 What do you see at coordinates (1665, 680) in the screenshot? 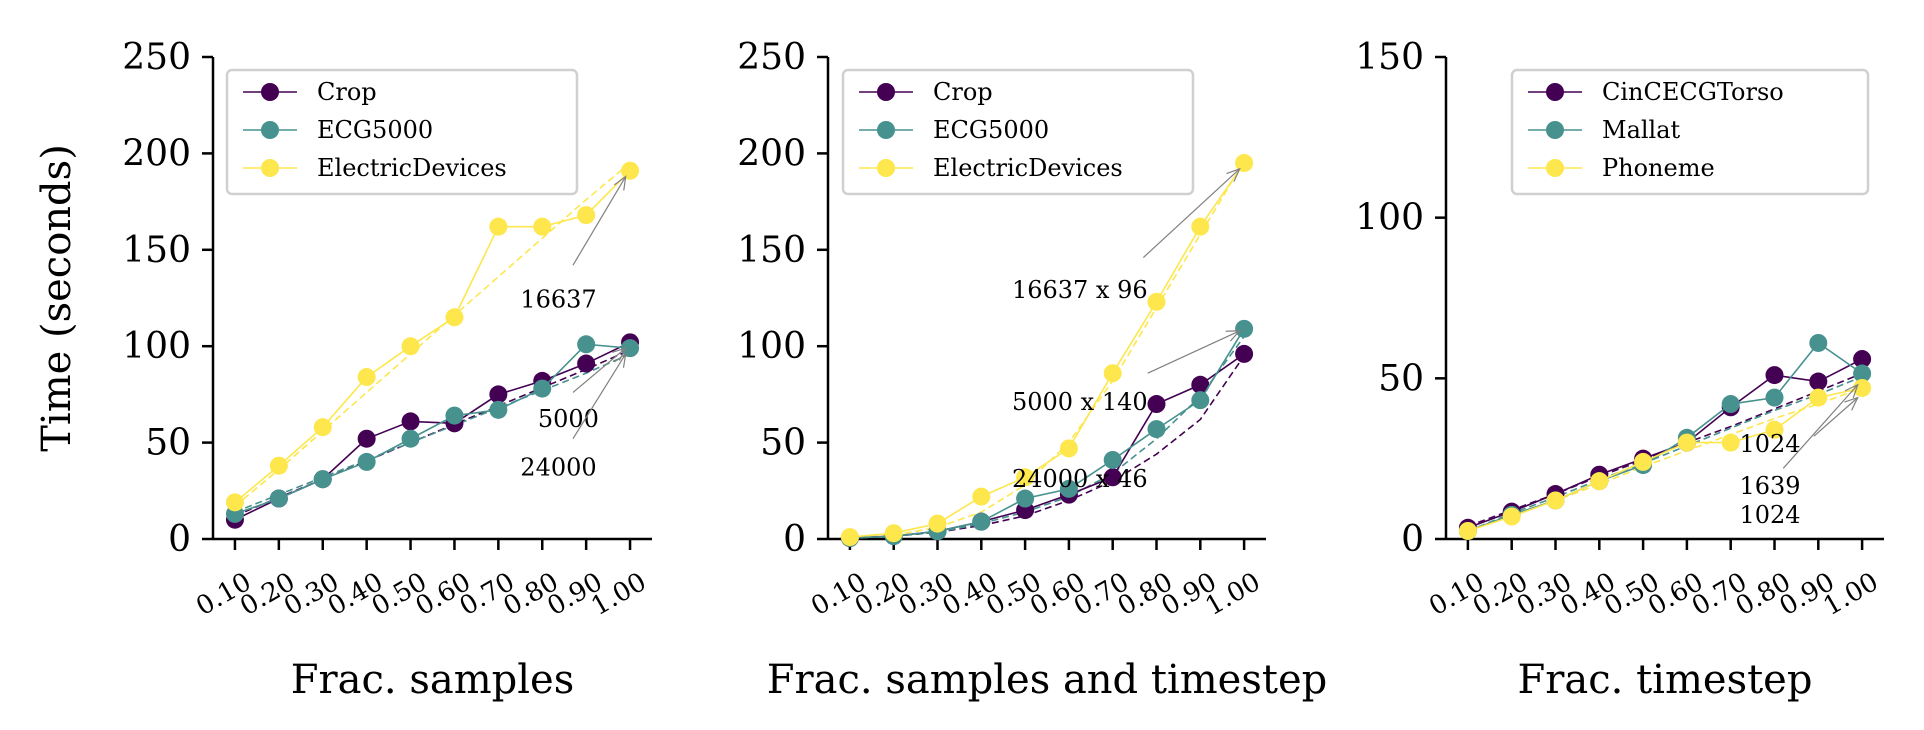
I see `x-axis-title: Frac. timestep` at bounding box center [1665, 680].